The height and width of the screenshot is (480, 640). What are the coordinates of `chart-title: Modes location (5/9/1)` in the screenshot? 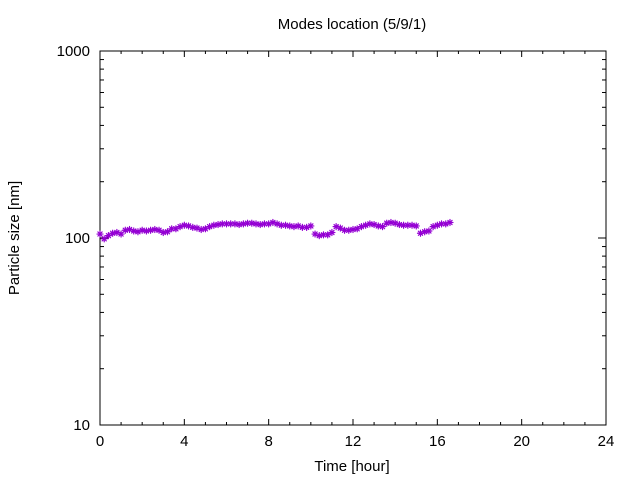 It's located at (352, 24).